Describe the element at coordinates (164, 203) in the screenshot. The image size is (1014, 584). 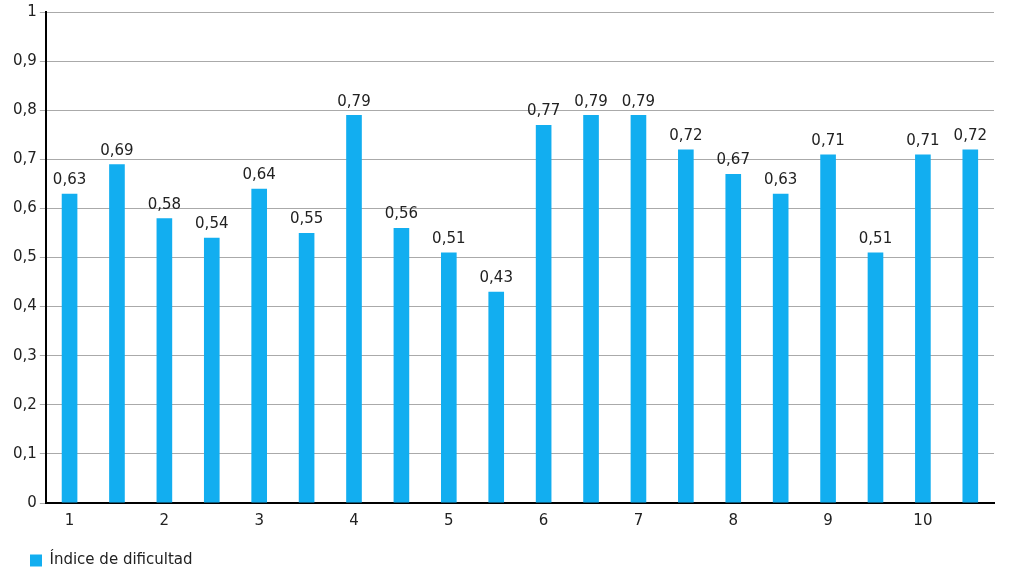
I see `data-label: 0,58` at that location.